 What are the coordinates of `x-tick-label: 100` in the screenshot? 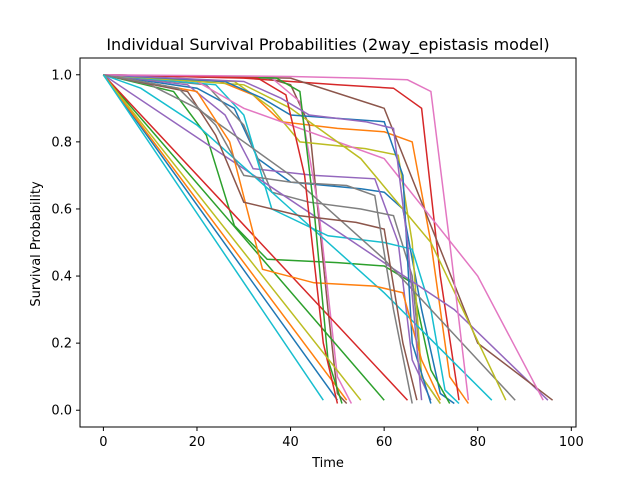 It's located at (571, 442).